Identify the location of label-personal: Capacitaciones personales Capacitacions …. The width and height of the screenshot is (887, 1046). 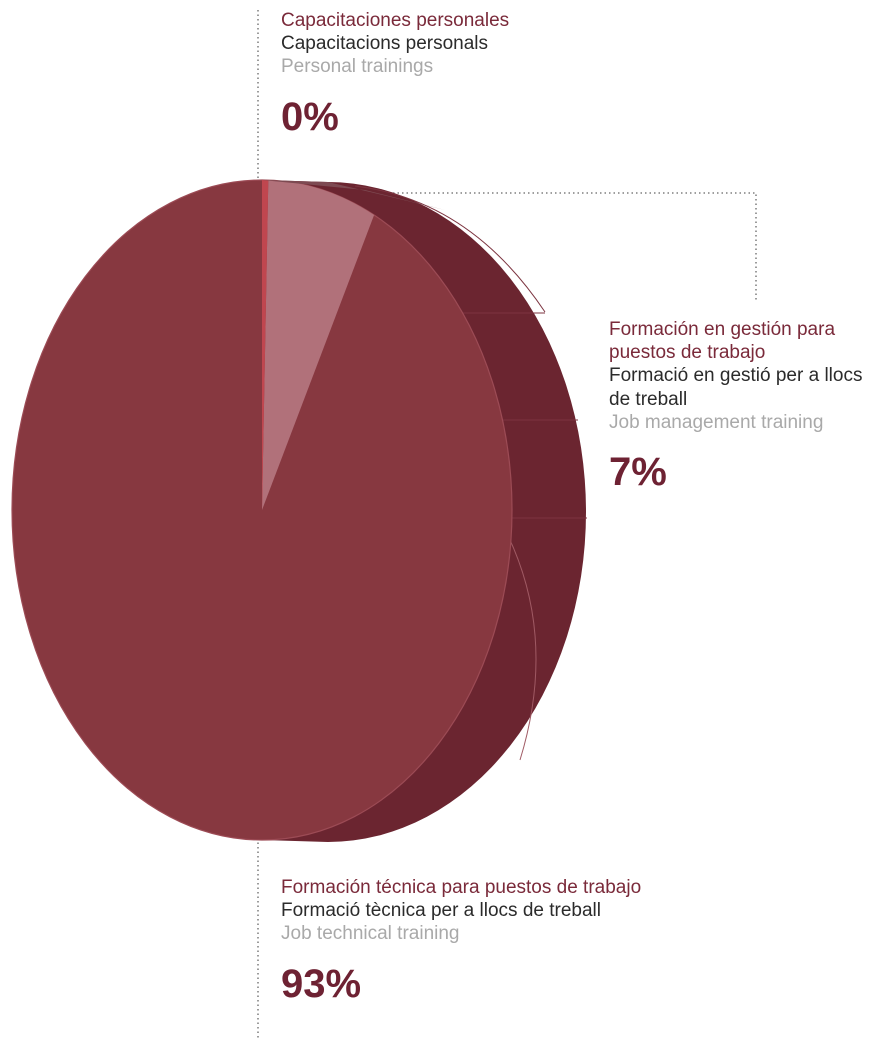
(561, 73).